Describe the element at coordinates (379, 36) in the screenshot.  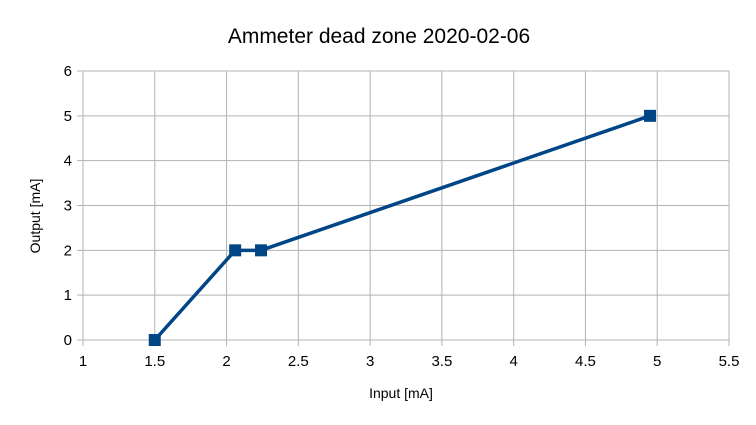
I see `chart-title: Ammeter dead zone 2020-02-06` at that location.